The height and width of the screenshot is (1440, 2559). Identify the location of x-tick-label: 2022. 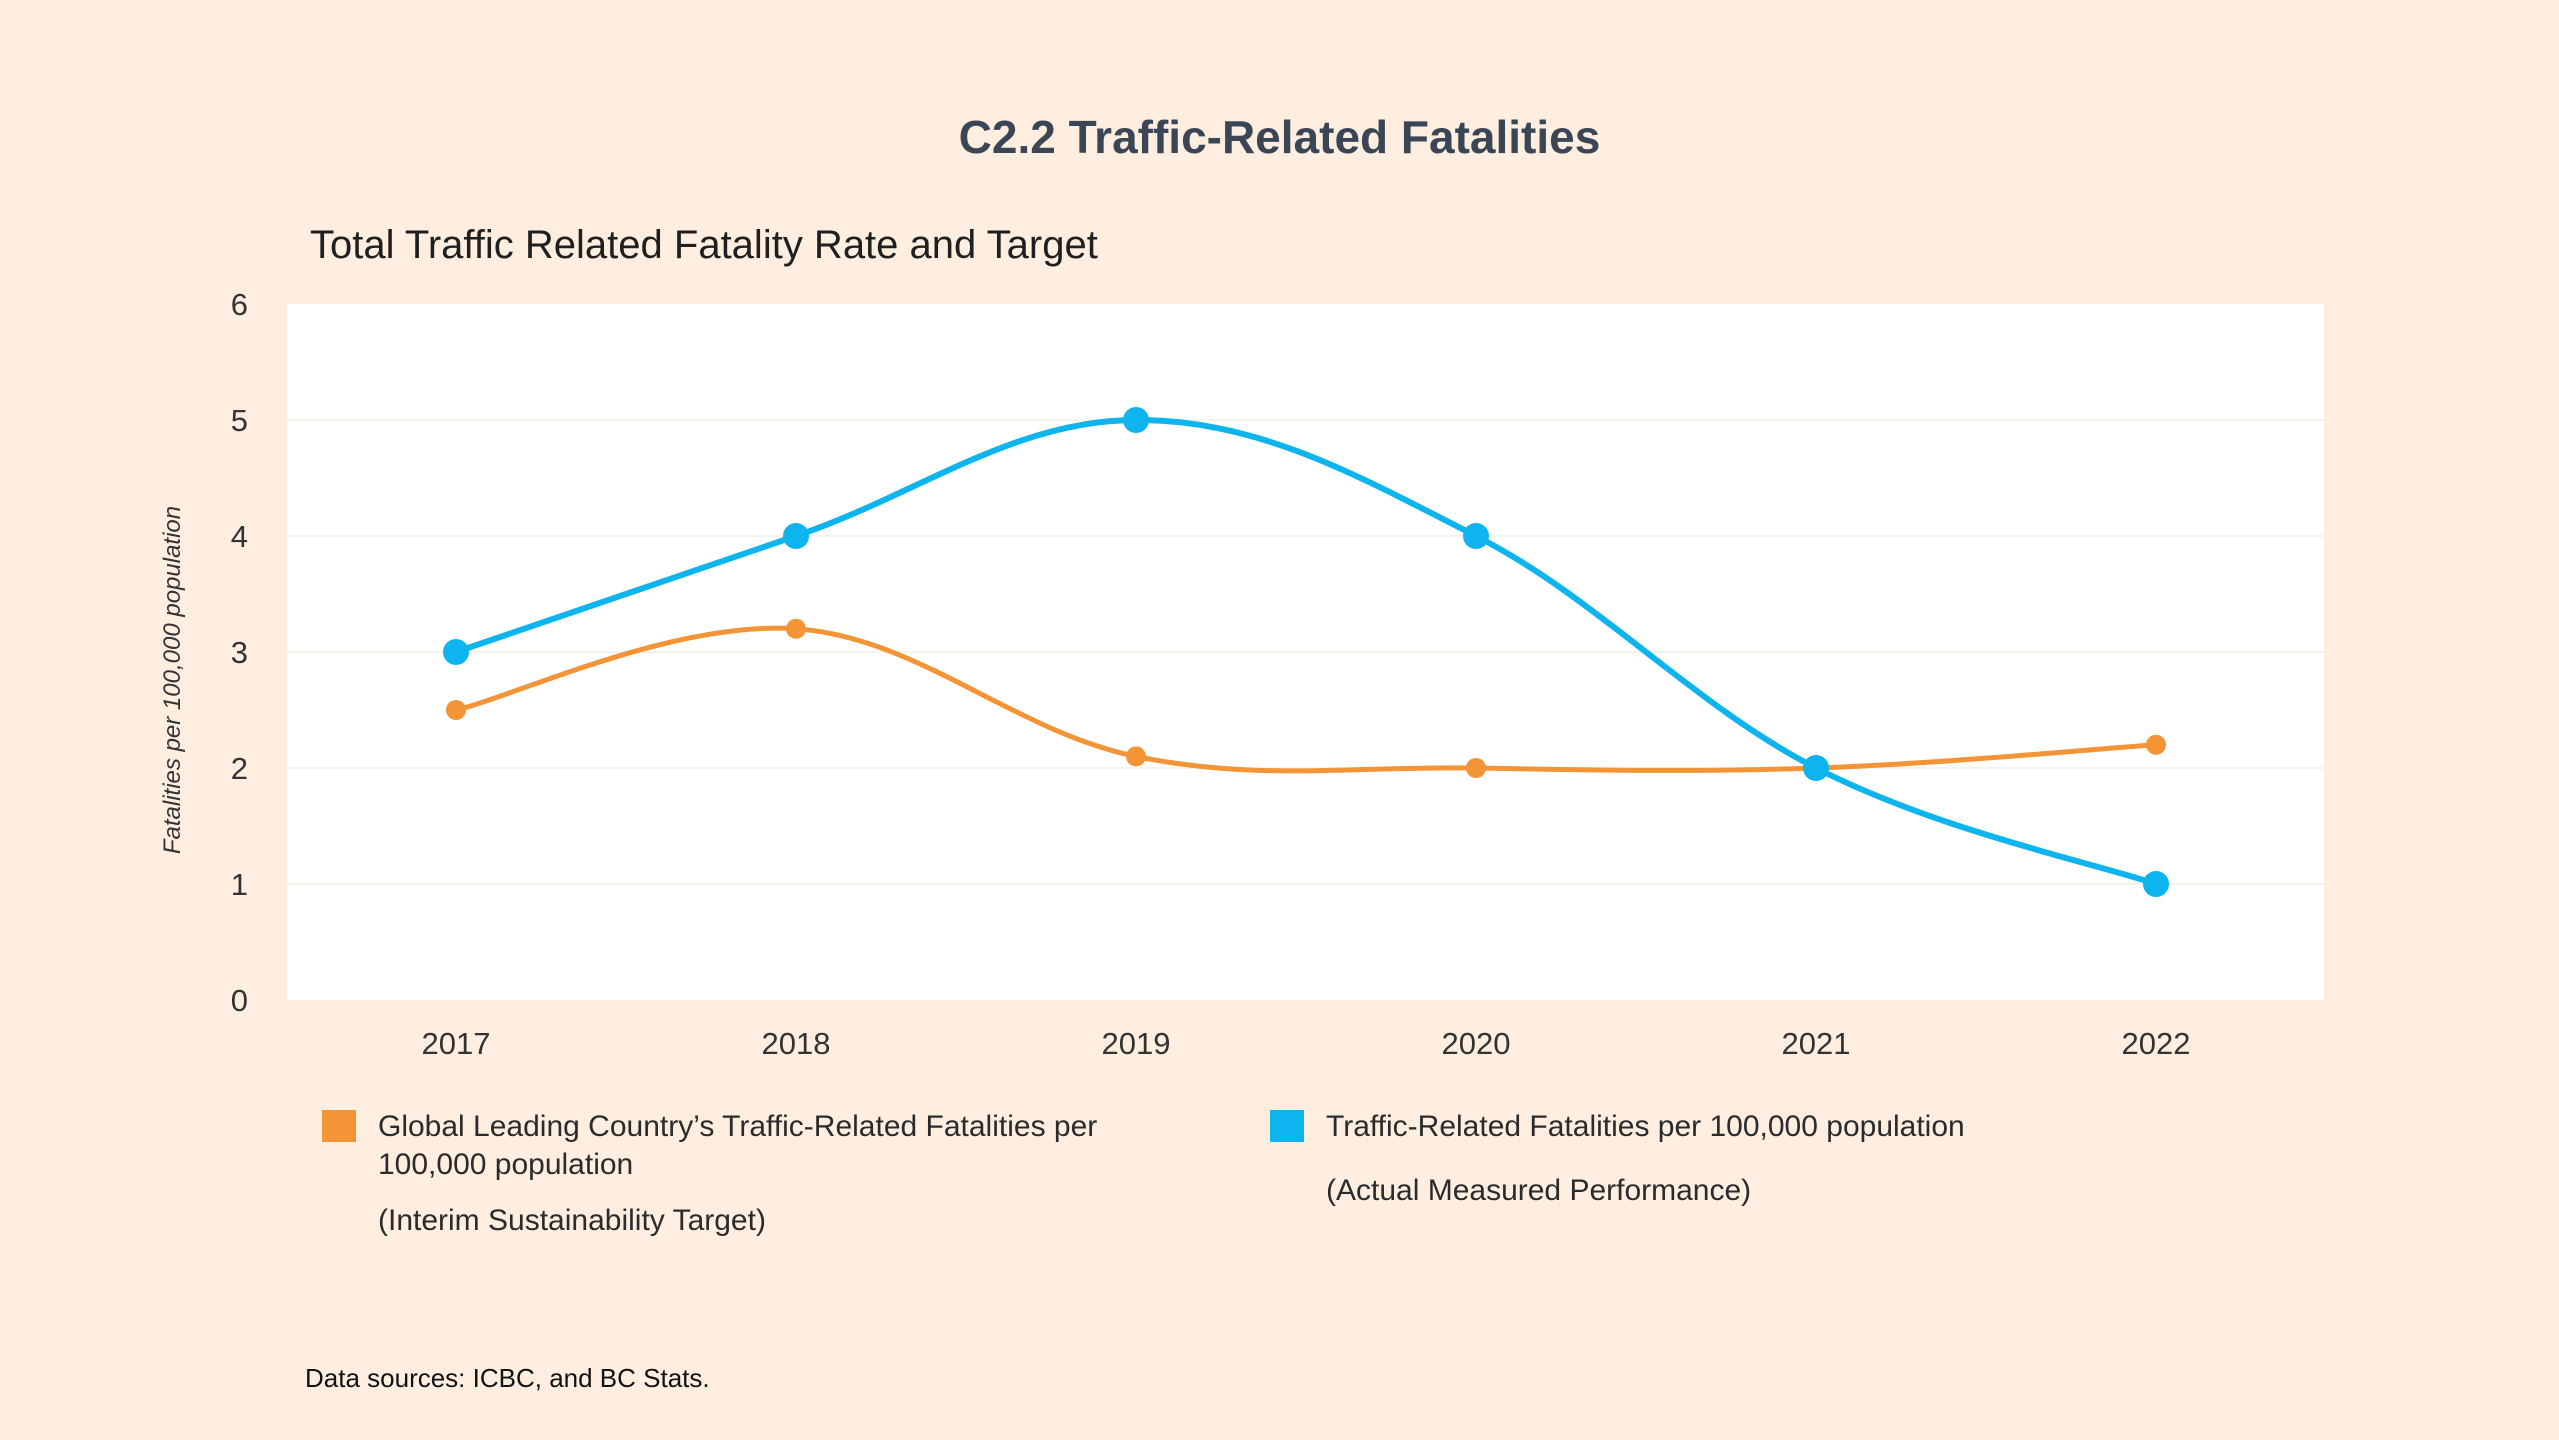
(2156, 1043).